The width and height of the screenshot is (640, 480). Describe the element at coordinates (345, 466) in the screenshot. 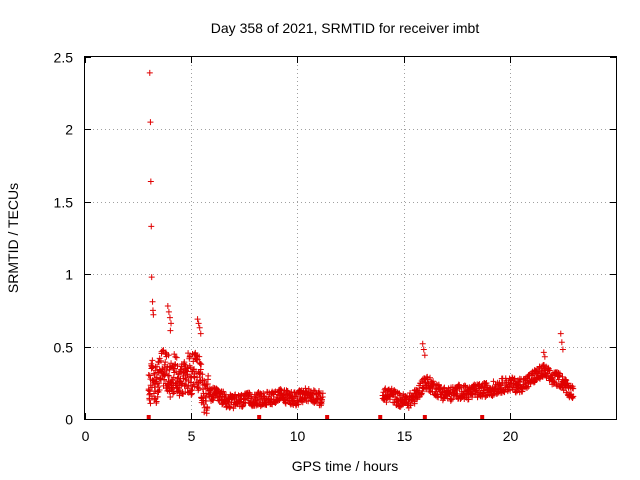

I see `x-axis-label: GPS time / hours` at that location.